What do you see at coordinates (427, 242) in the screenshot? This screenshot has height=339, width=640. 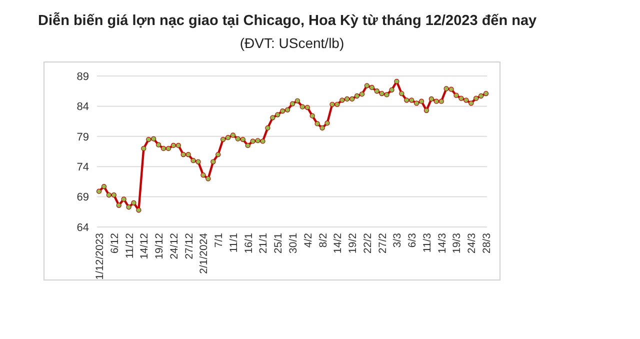 I see `x-tick-label: 11/3` at bounding box center [427, 242].